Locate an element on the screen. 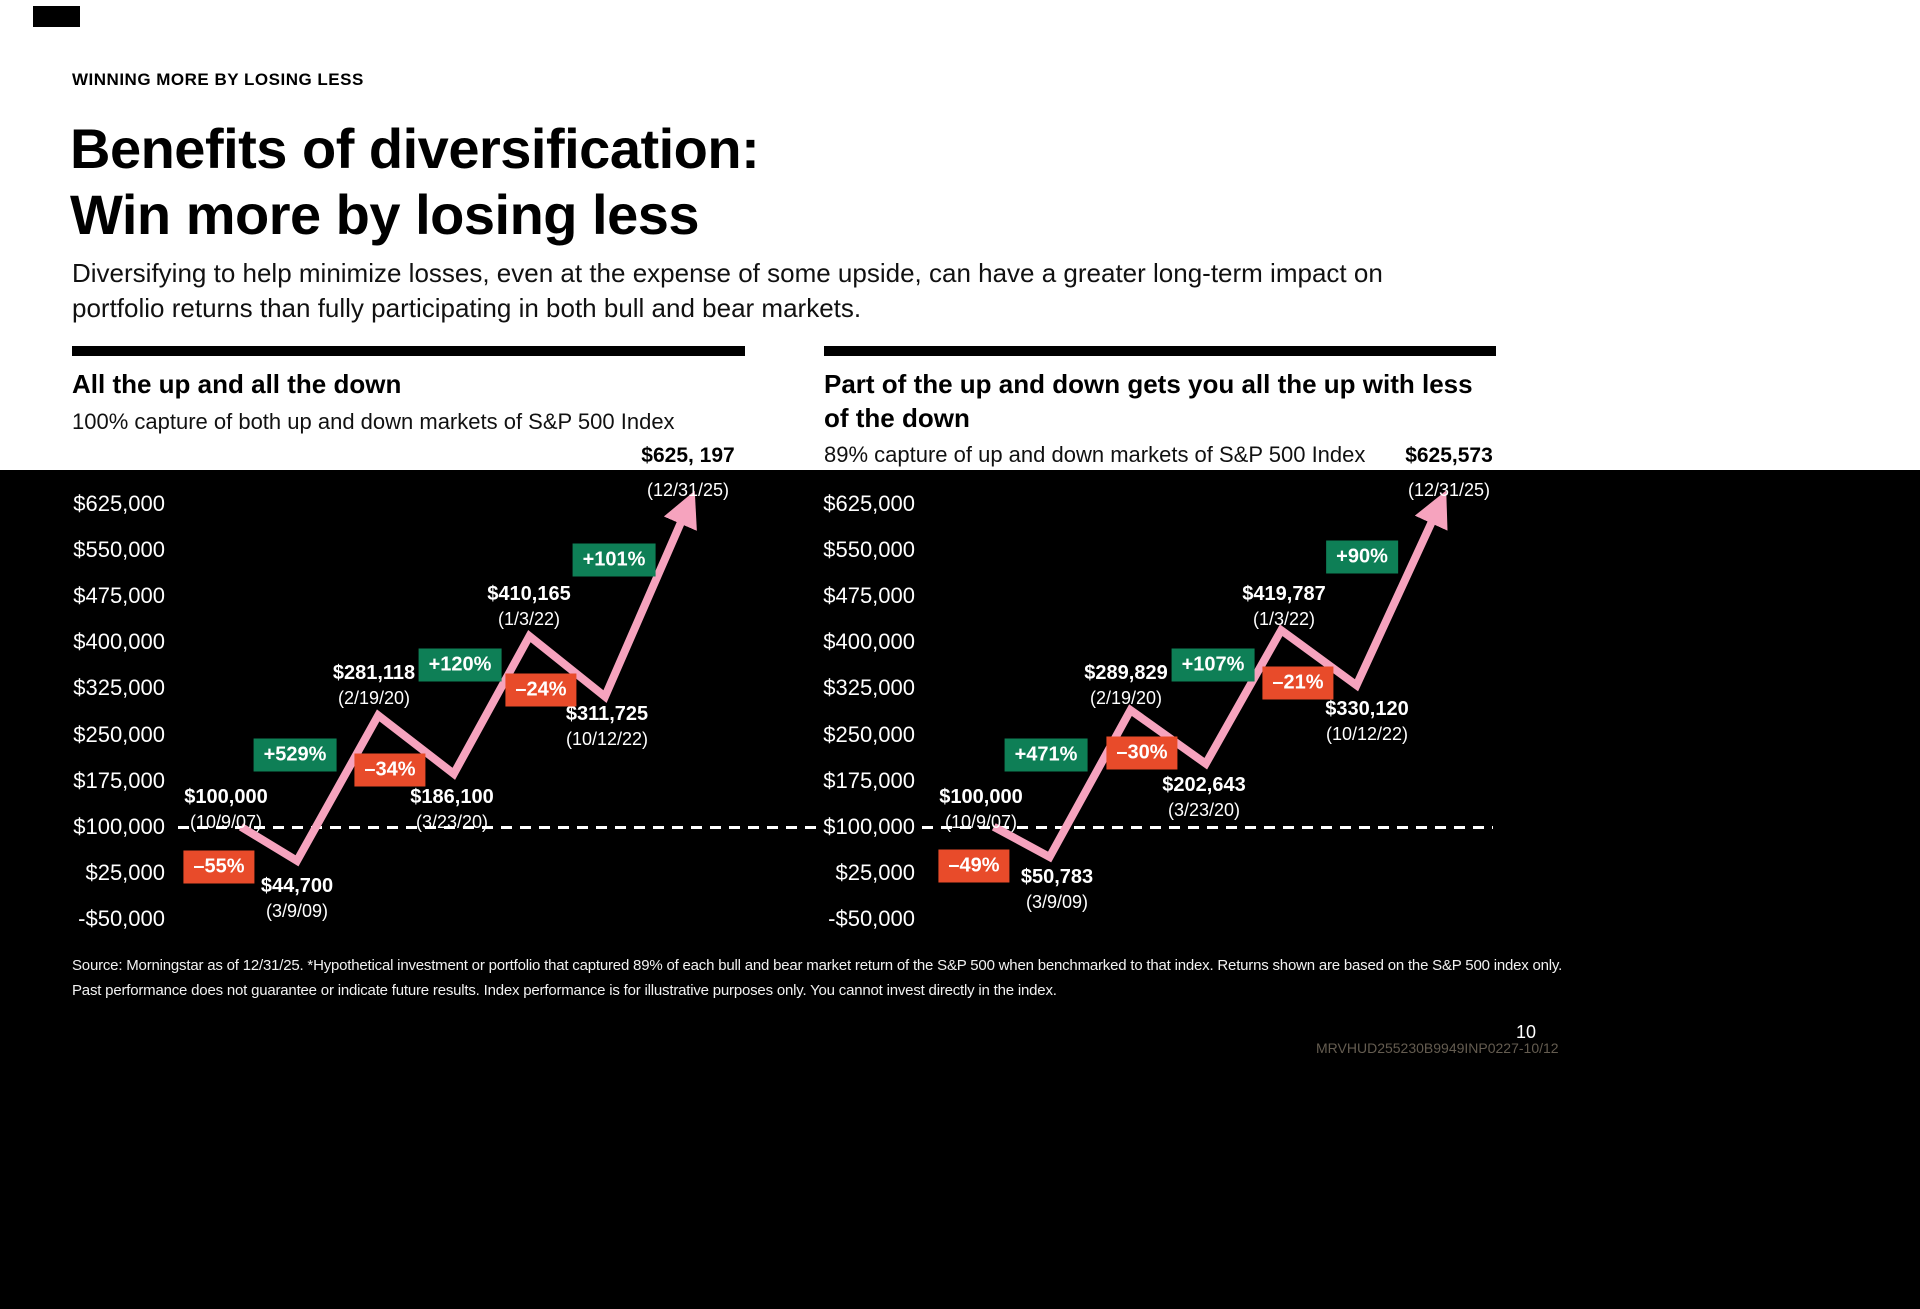  change-badge: +471% is located at coordinates (1046, 755).